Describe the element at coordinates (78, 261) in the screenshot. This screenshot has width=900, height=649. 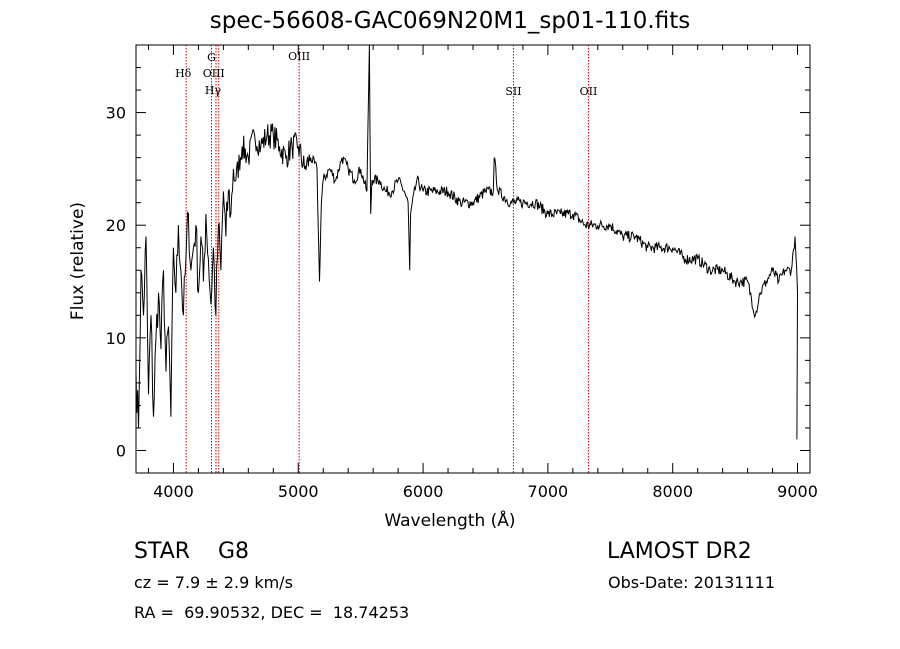
I see `y-axis-label: Flux (relative)` at that location.